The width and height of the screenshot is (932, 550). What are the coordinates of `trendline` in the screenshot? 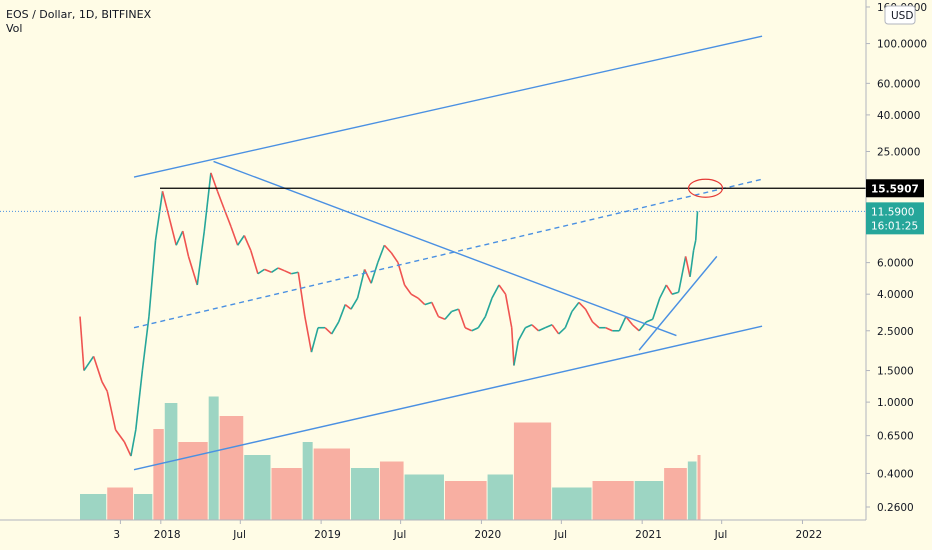 It's located at (678, 303).